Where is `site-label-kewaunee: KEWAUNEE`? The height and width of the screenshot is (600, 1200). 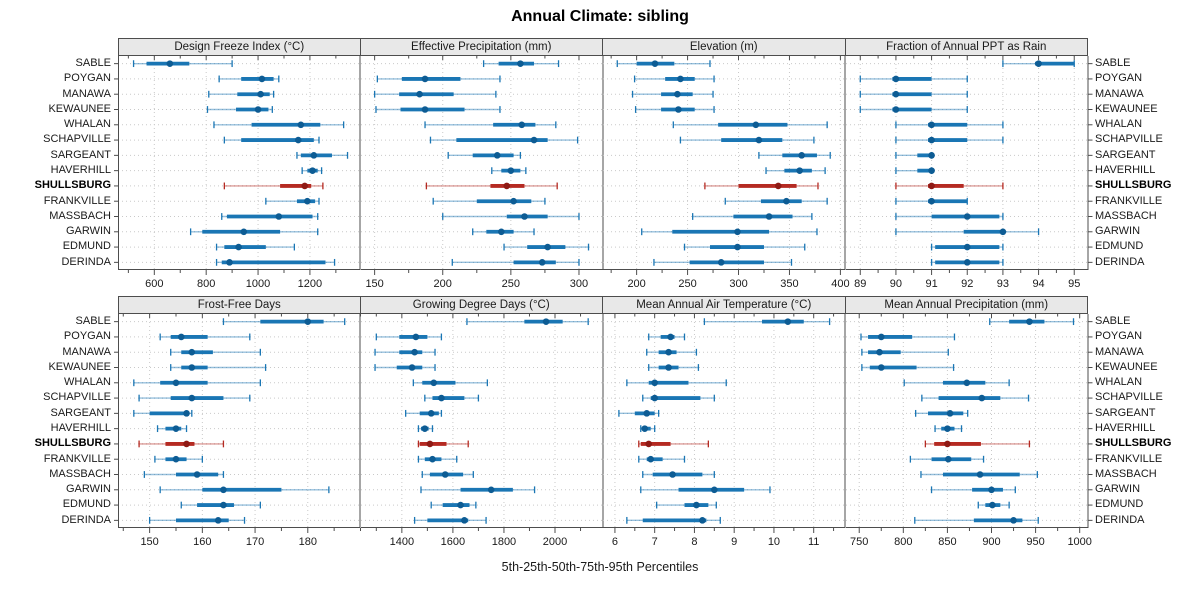 site-label-kewaunee: KEWAUNEE is located at coordinates (79, 366).